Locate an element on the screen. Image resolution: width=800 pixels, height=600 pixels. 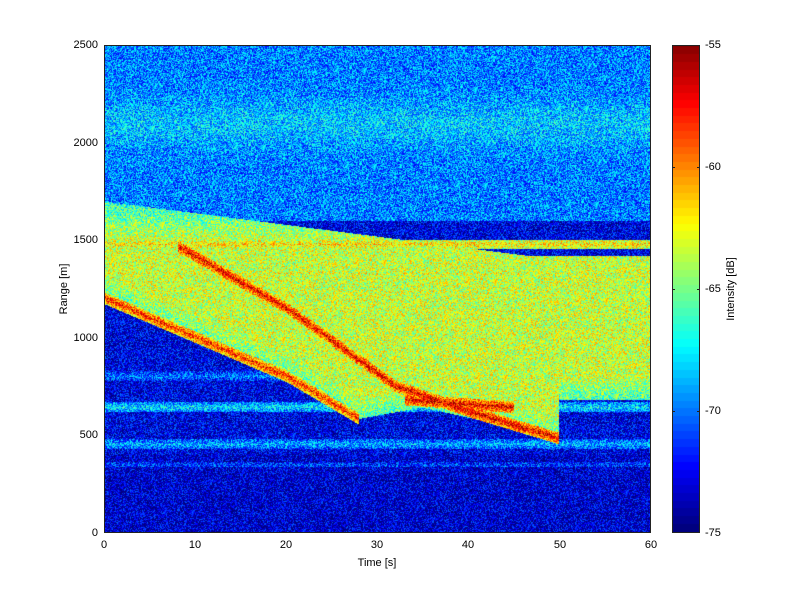
colorbar is located at coordinates (686, 289).